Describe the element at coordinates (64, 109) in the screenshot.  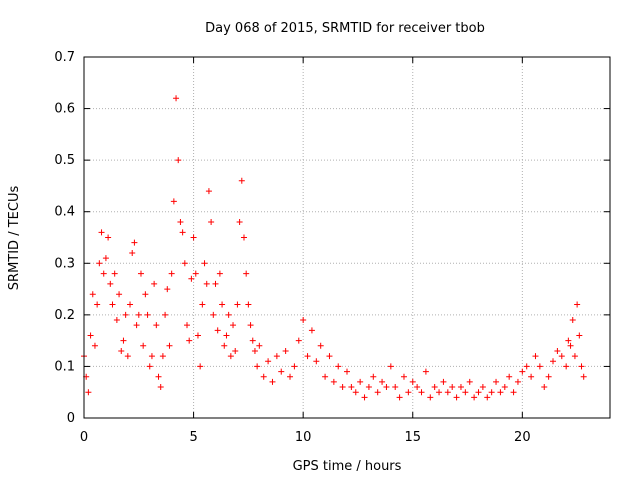
I see `y-tick-label: 0.6` at that location.